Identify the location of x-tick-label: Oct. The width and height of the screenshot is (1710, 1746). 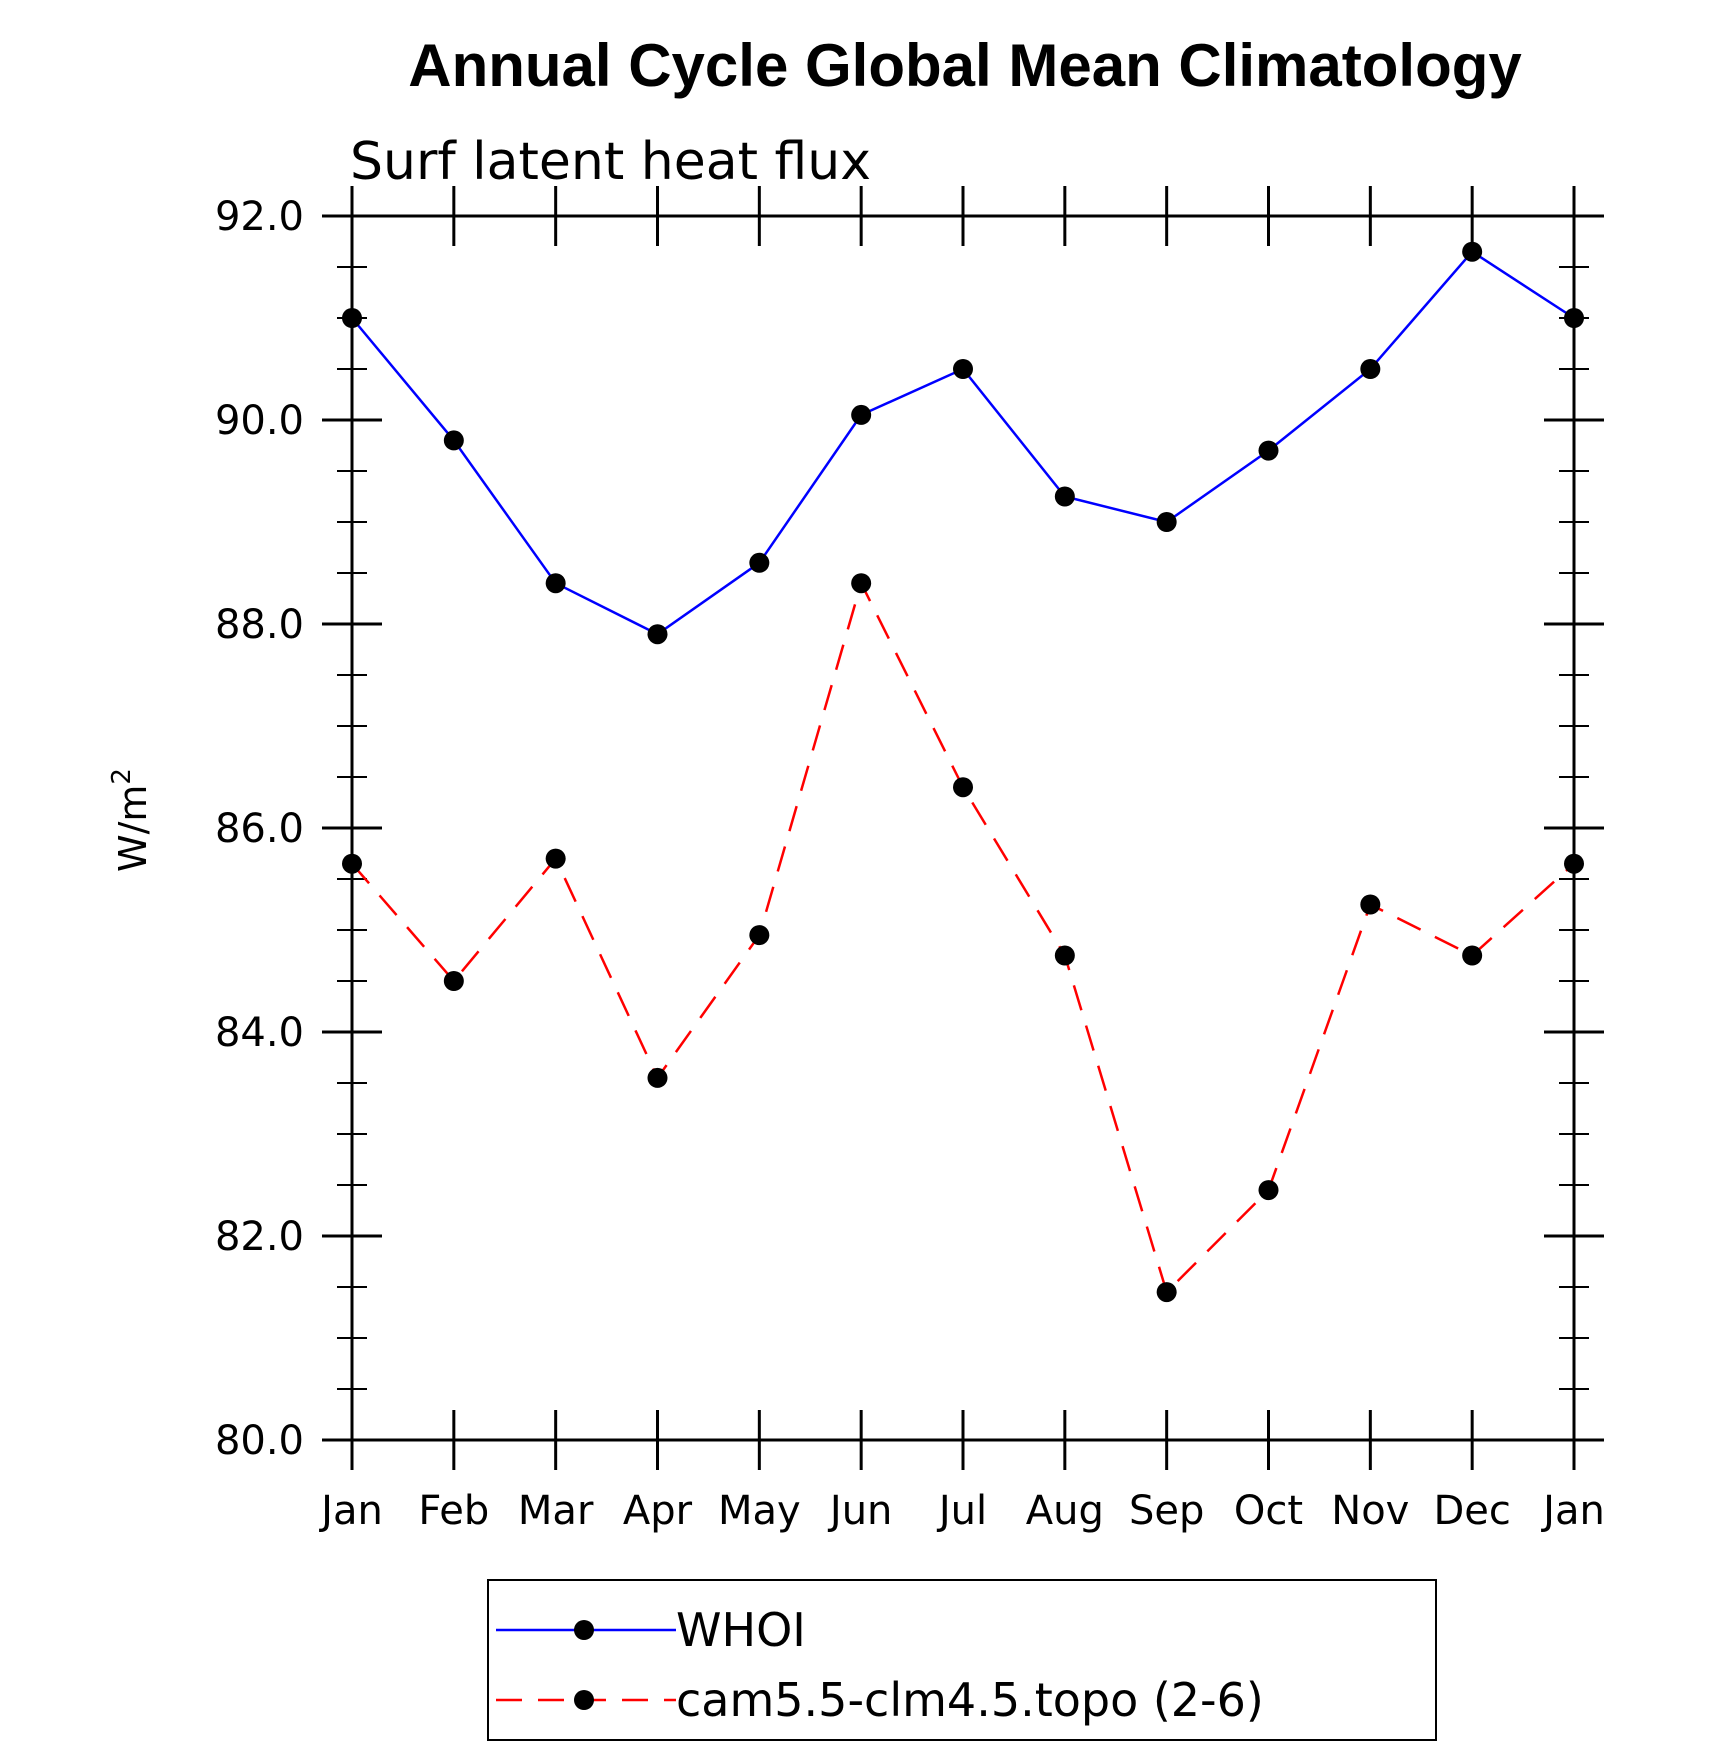
(1268, 1511).